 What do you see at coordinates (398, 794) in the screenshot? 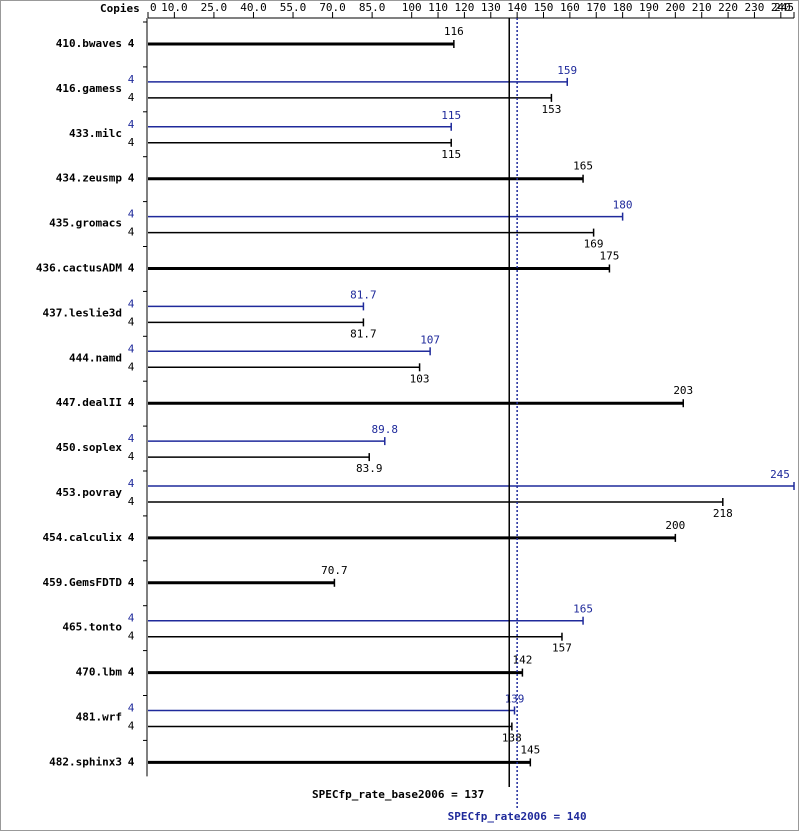
I see `base-reference-label: SPECfp_rate_base2006 = 137` at bounding box center [398, 794].